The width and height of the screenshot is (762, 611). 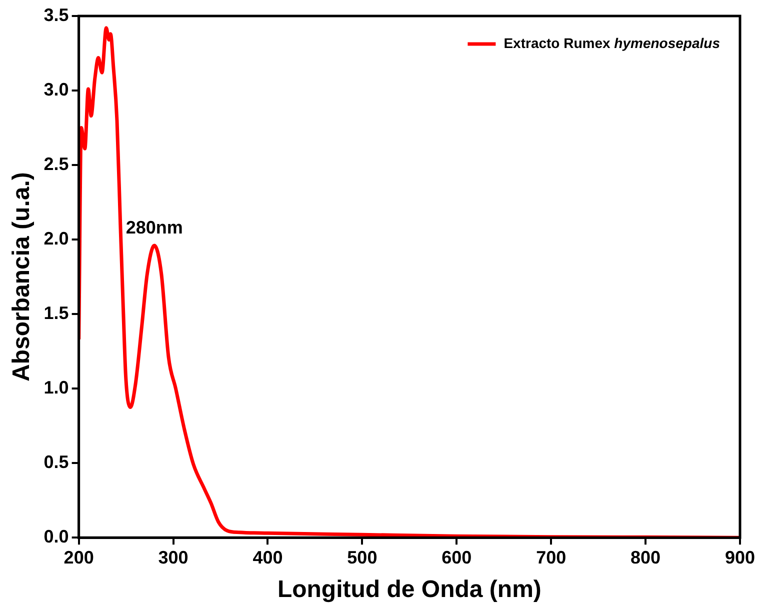 What do you see at coordinates (409, 590) in the screenshot?
I see `x-axis-title: Longitud de Onda (nm)` at bounding box center [409, 590].